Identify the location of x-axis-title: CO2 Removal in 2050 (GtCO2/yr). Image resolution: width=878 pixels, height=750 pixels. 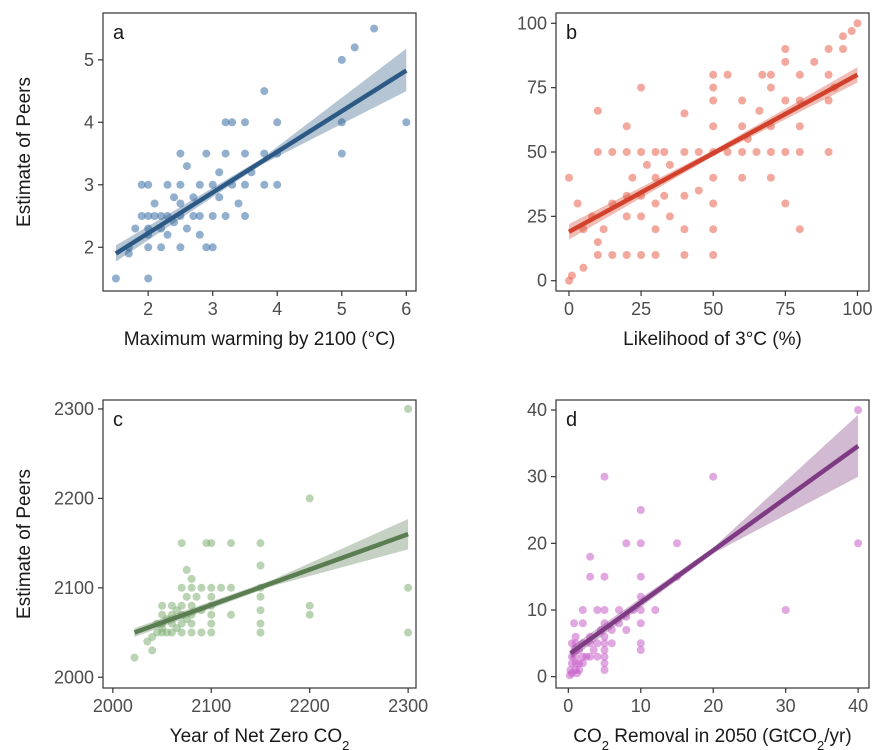
(712, 738).